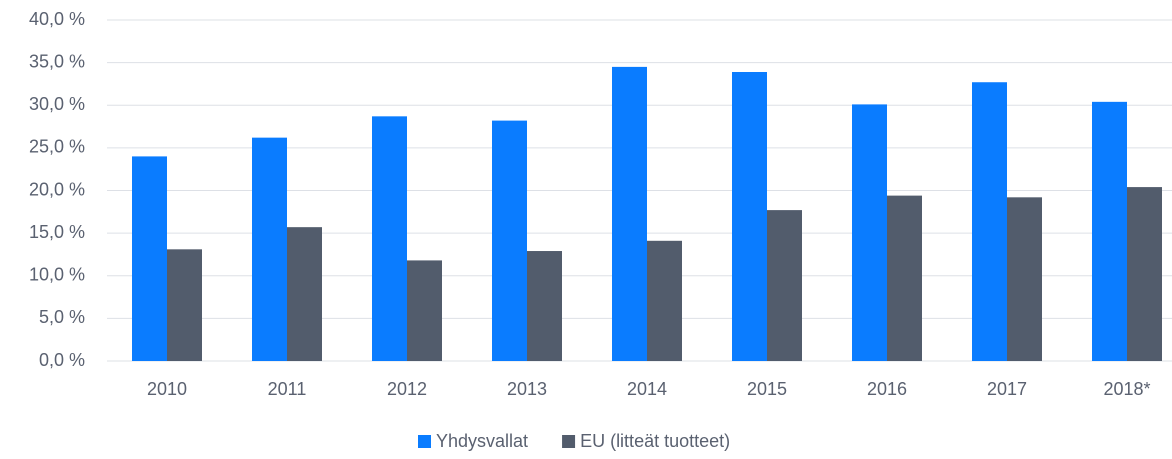 This screenshot has width=1172, height=459. I want to click on y-tick-label: 30,0 %, so click(57, 104).